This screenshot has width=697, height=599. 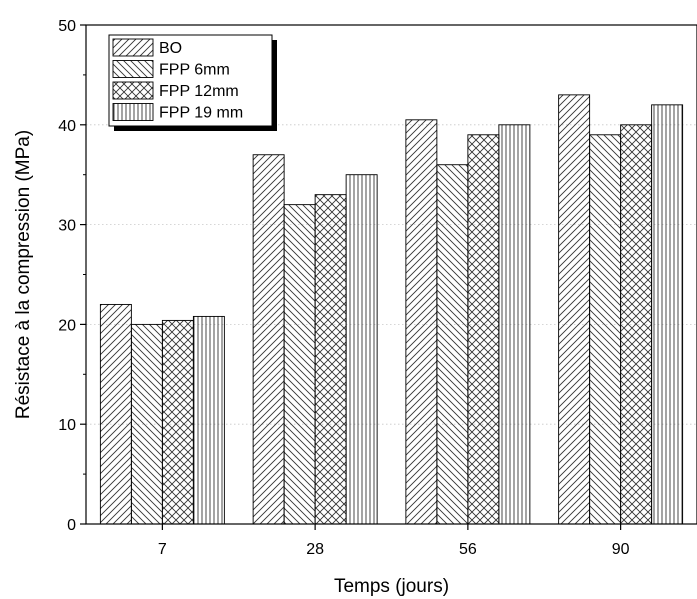 I want to click on x-axis-title: Temps (jours), so click(x=391, y=586).